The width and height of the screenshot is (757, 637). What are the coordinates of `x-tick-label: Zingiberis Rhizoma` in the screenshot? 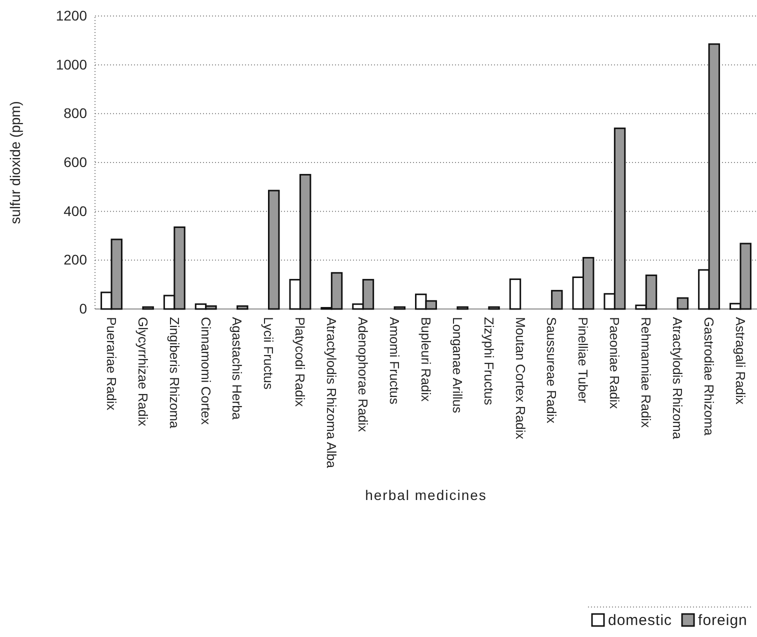 It's located at (174, 373).